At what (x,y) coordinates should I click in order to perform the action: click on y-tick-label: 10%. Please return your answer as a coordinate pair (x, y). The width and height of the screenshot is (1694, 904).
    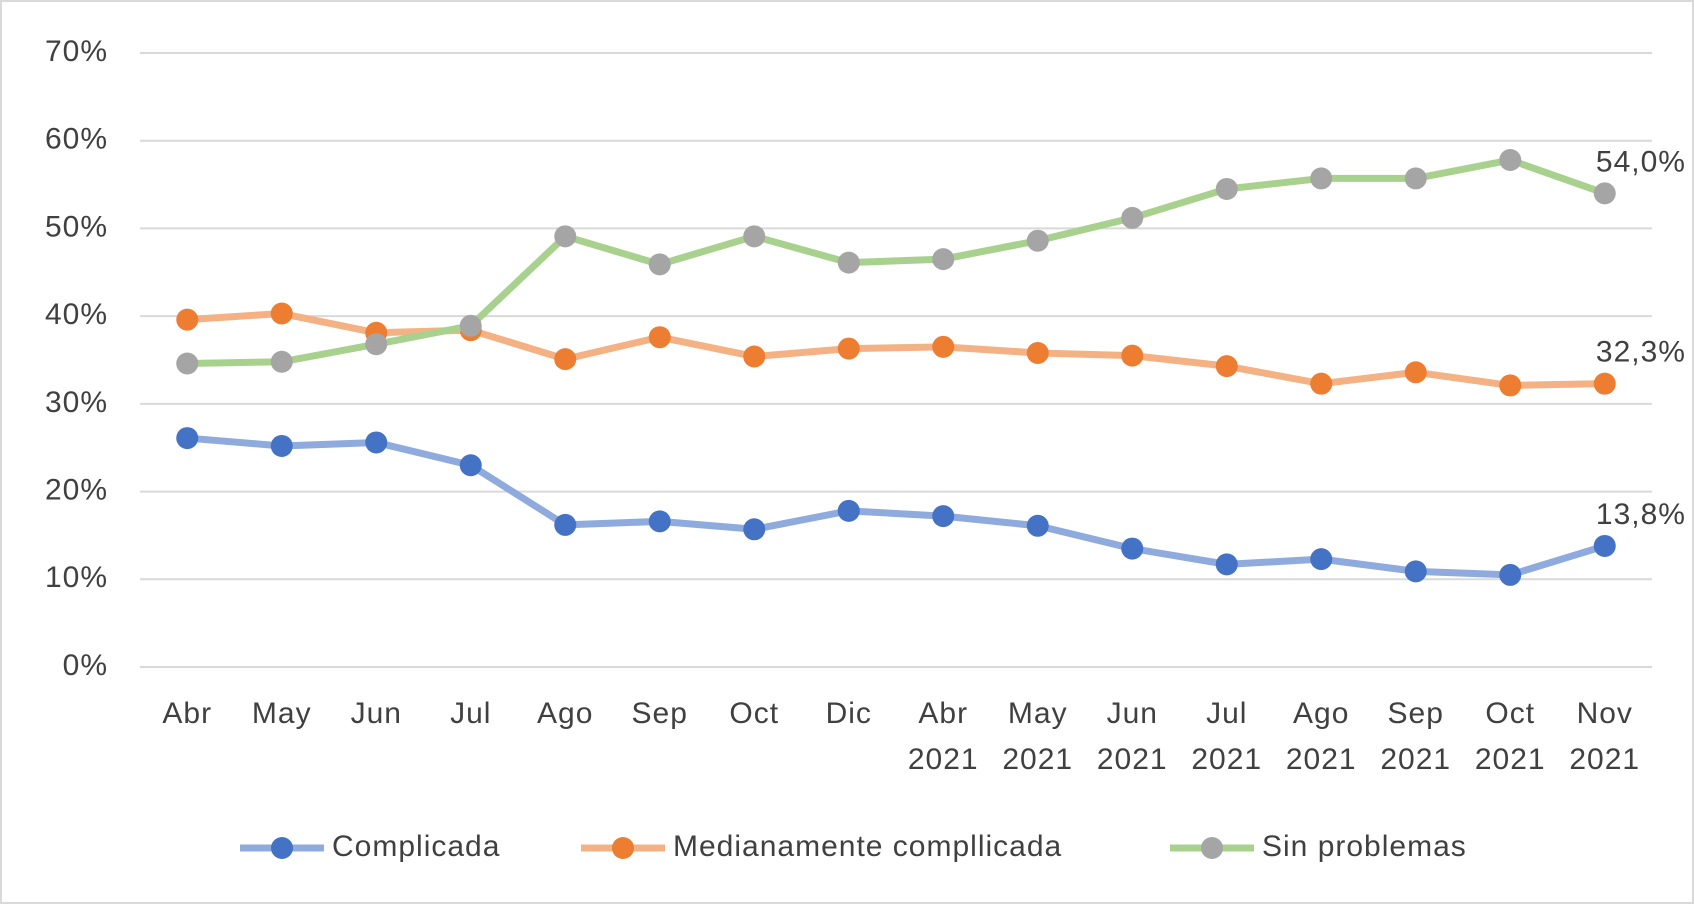
    Looking at the image, I should click on (76, 577).